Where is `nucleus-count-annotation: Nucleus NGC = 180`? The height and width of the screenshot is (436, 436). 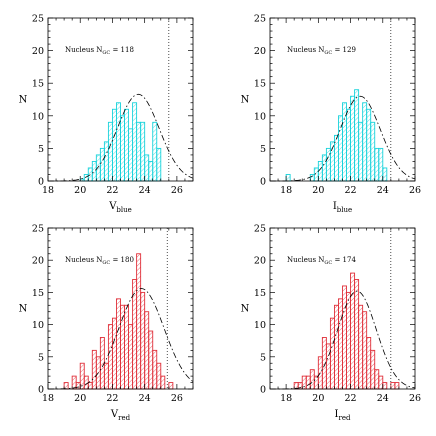
nucleus-count-annotation: Nucleus NGC = 180 is located at coordinates (99, 261).